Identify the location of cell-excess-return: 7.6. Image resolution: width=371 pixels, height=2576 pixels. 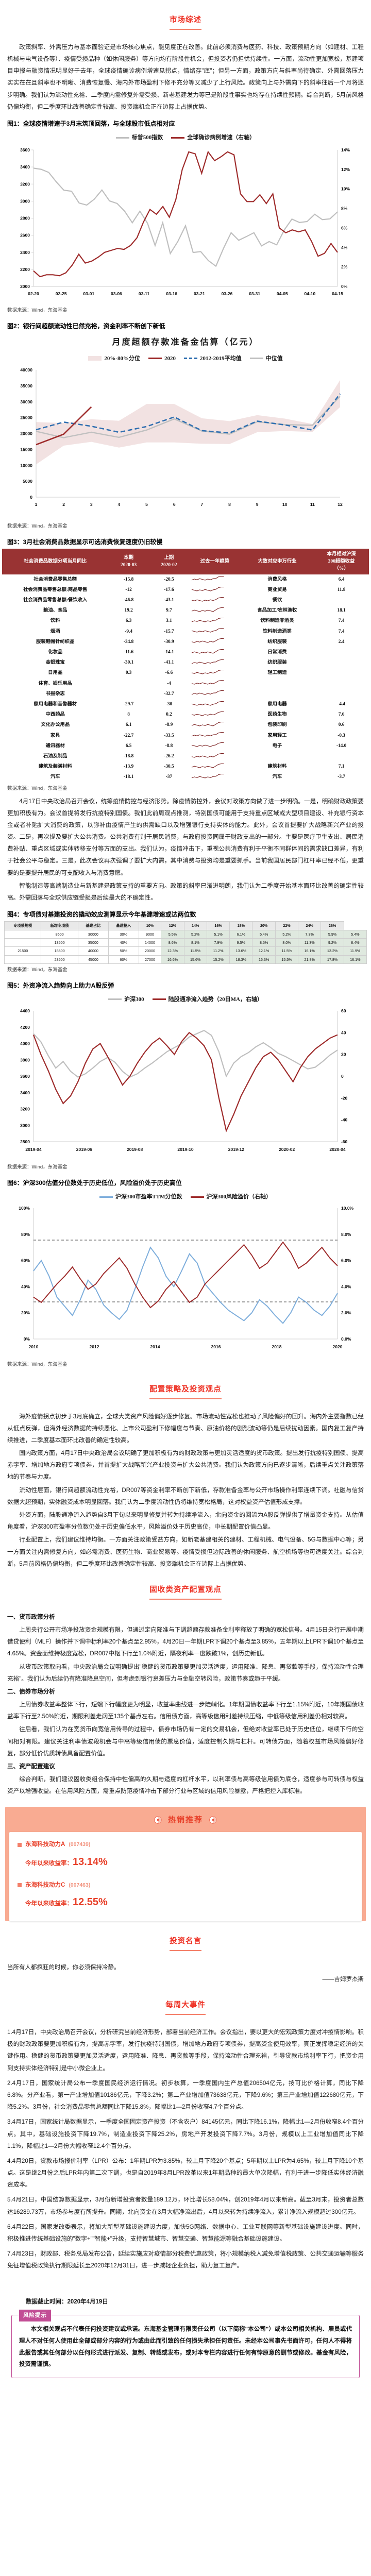
(341, 715).